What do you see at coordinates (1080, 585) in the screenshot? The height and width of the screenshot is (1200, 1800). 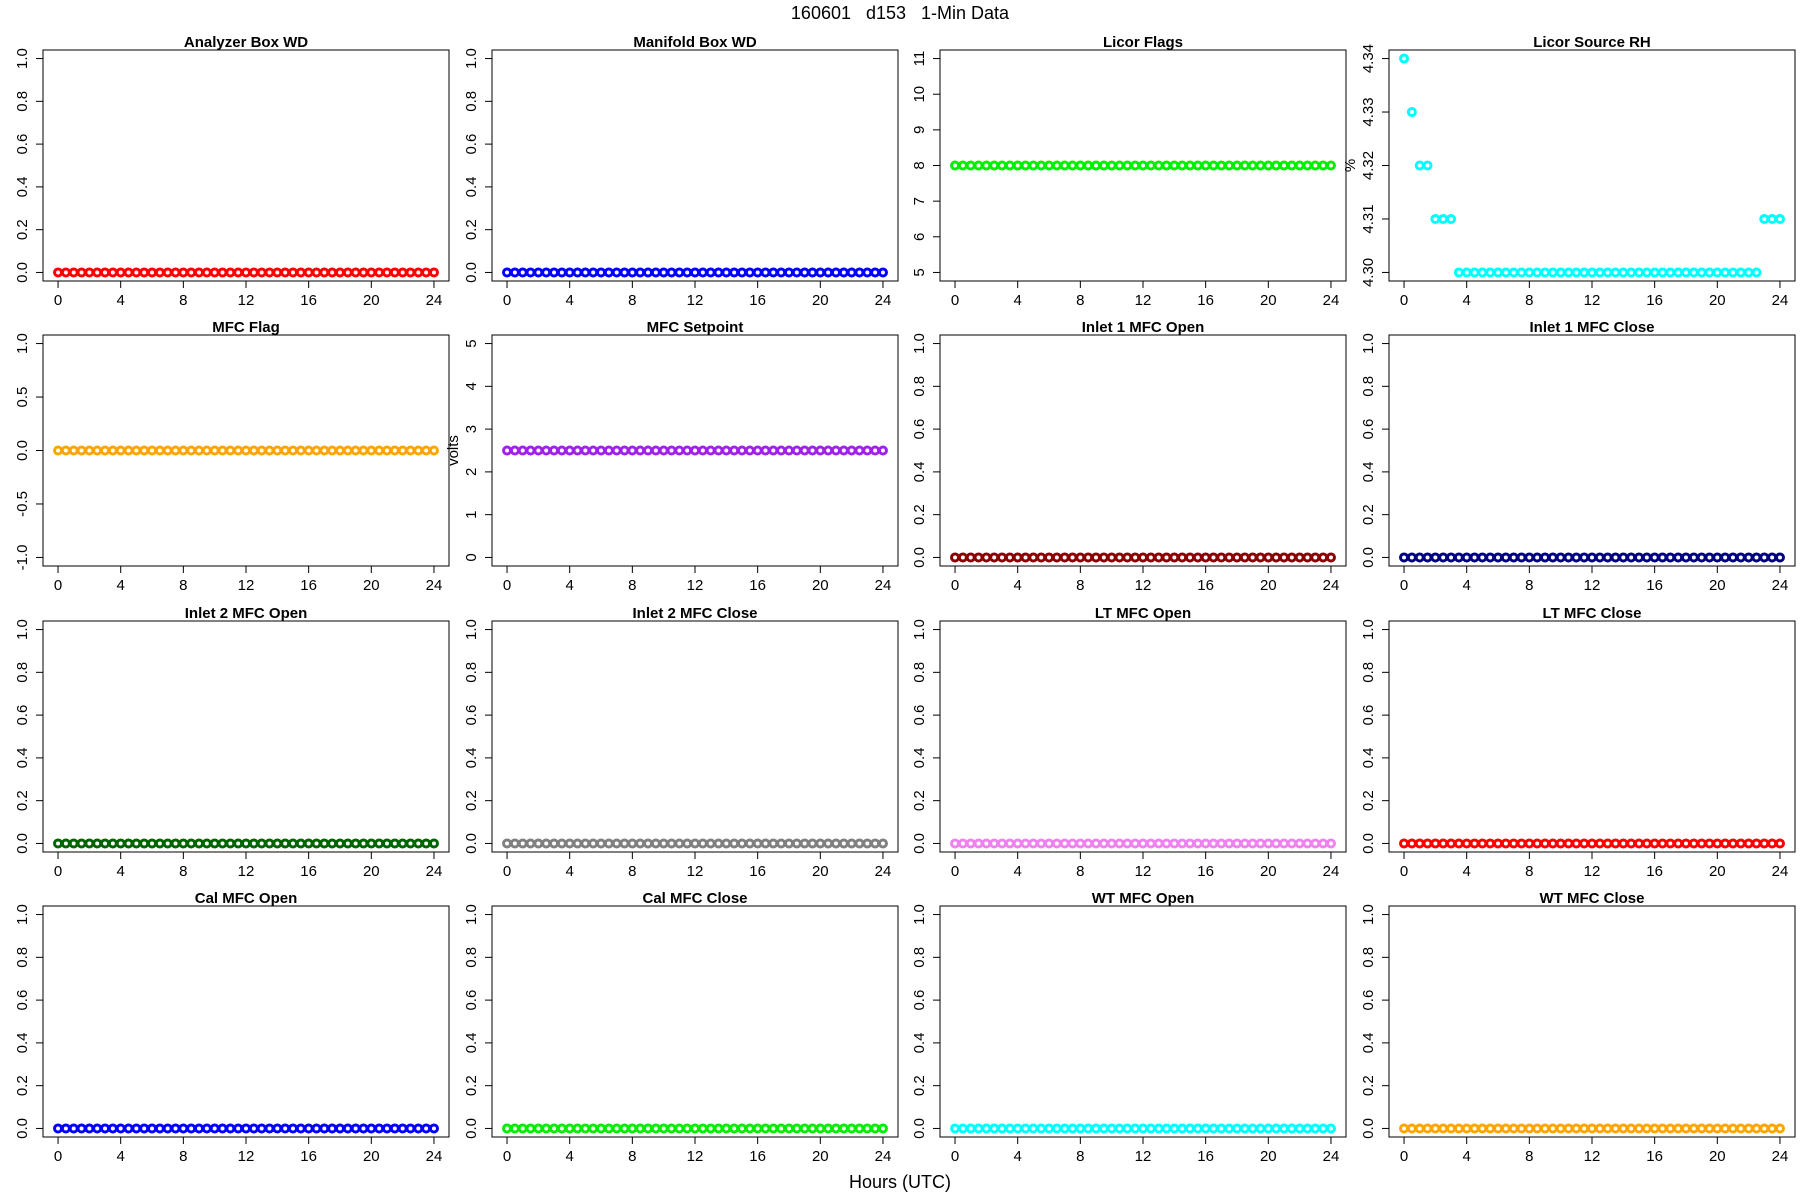 I see `x-tick-label: 8` at bounding box center [1080, 585].